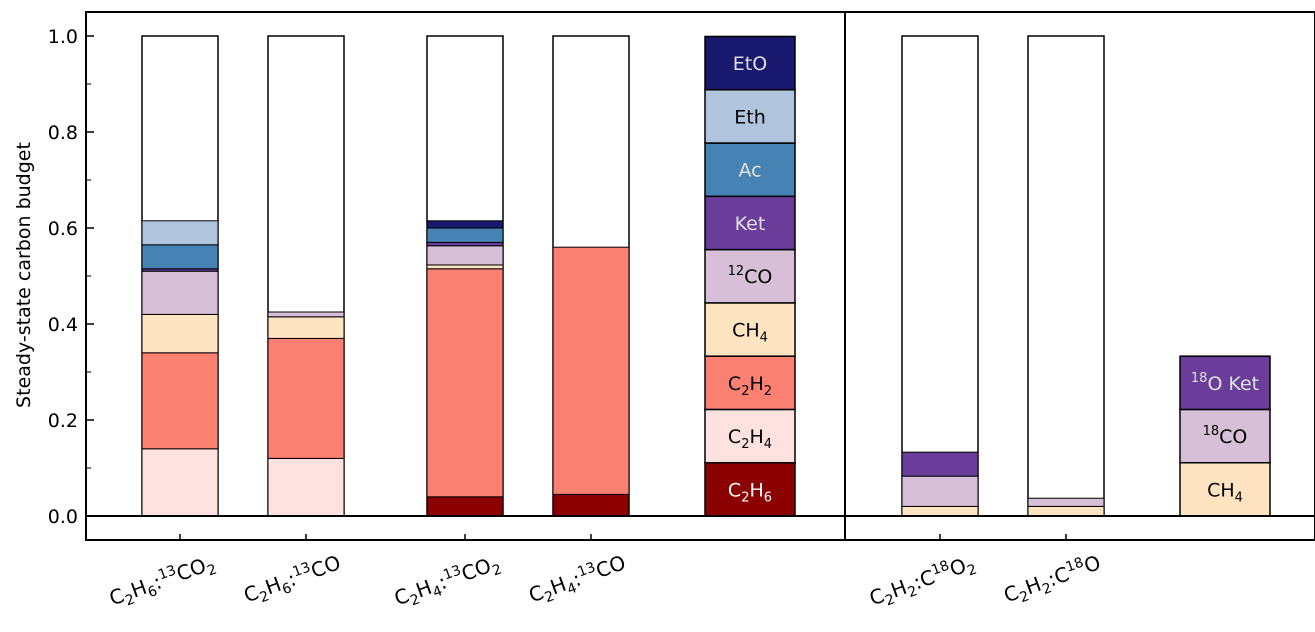  Describe the element at coordinates (940, 464) in the screenshot. I see `bar-segment-18OKet` at that location.